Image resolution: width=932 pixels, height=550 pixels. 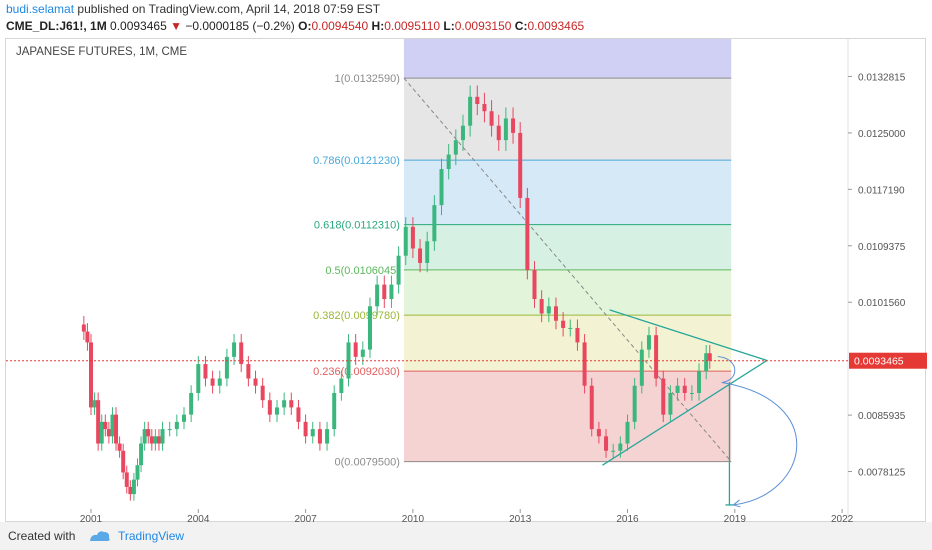 What do you see at coordinates (176, 26) in the screenshot?
I see `down-triangle-icon: ▼` at bounding box center [176, 26].